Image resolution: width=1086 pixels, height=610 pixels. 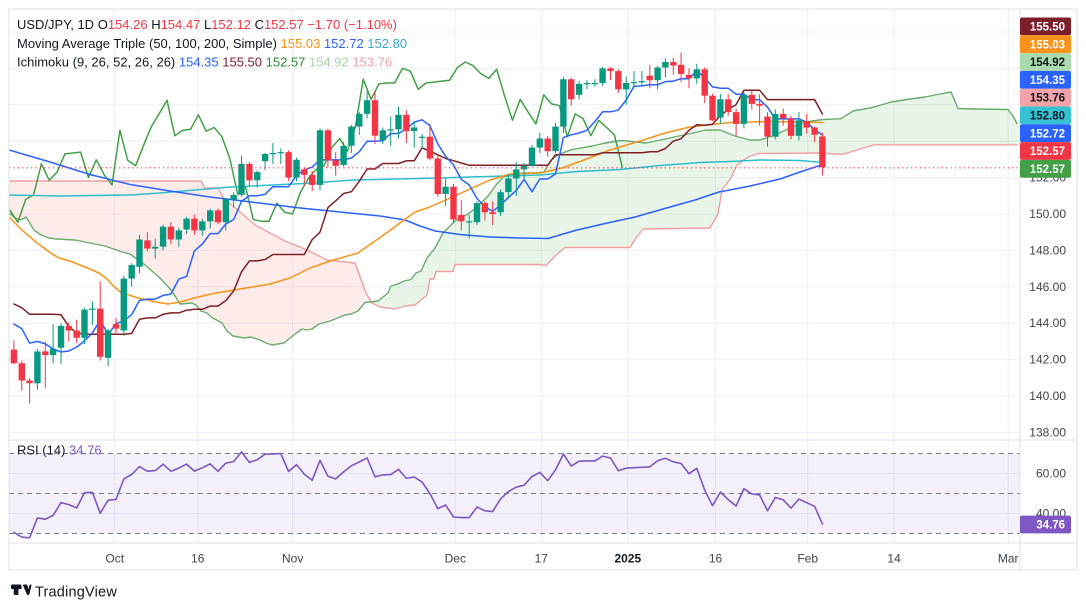 I want to click on svg-text: 34.76, so click(x=1050, y=526).